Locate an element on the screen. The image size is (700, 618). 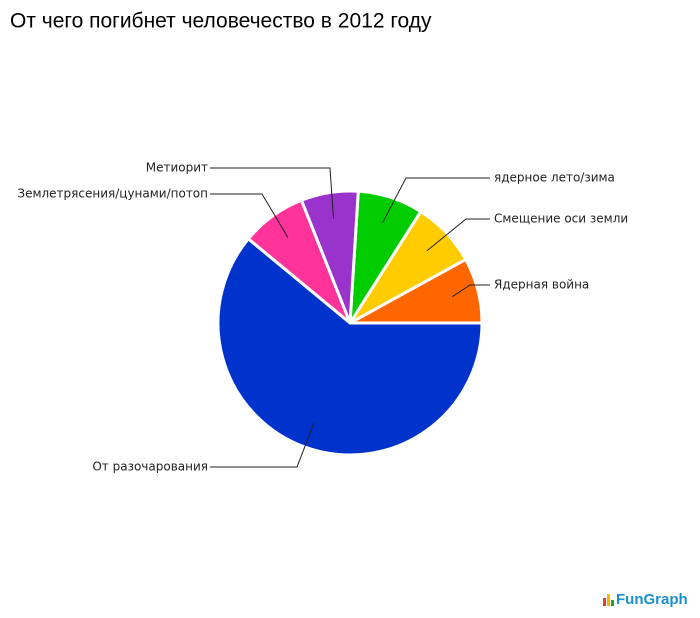
logo: FunGraph is located at coordinates (645, 599).